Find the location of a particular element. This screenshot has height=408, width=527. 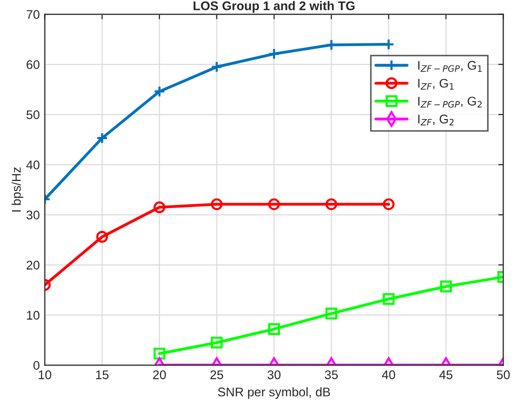

x-tick-label: 25 is located at coordinates (217, 375).